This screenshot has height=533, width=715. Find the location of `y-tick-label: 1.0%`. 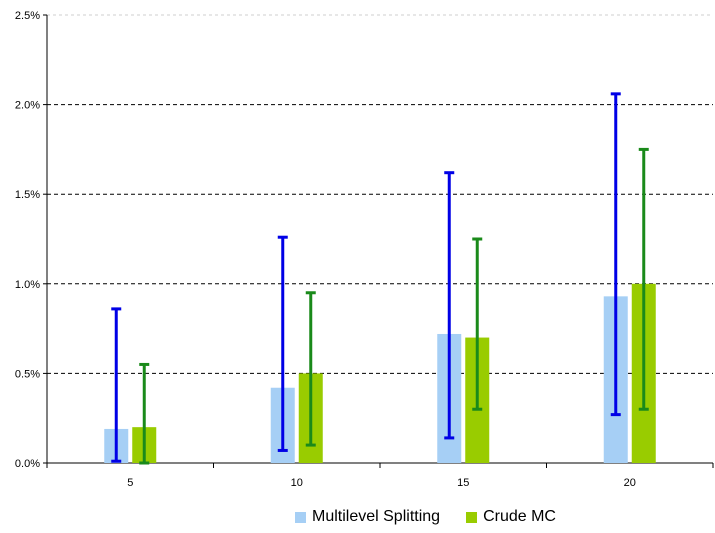

y-tick-label: 1.0% is located at coordinates (27, 285).